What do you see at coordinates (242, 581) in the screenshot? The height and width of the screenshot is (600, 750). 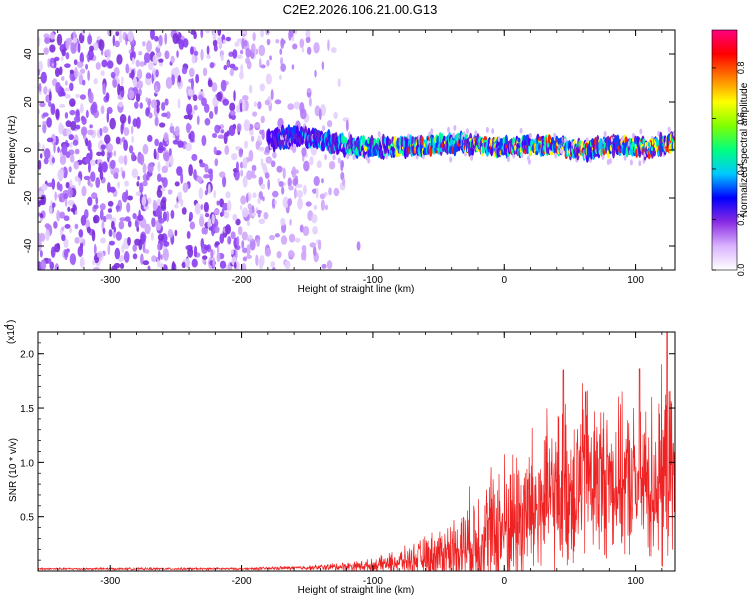 I see `x-tick-label: -200` at bounding box center [242, 581].